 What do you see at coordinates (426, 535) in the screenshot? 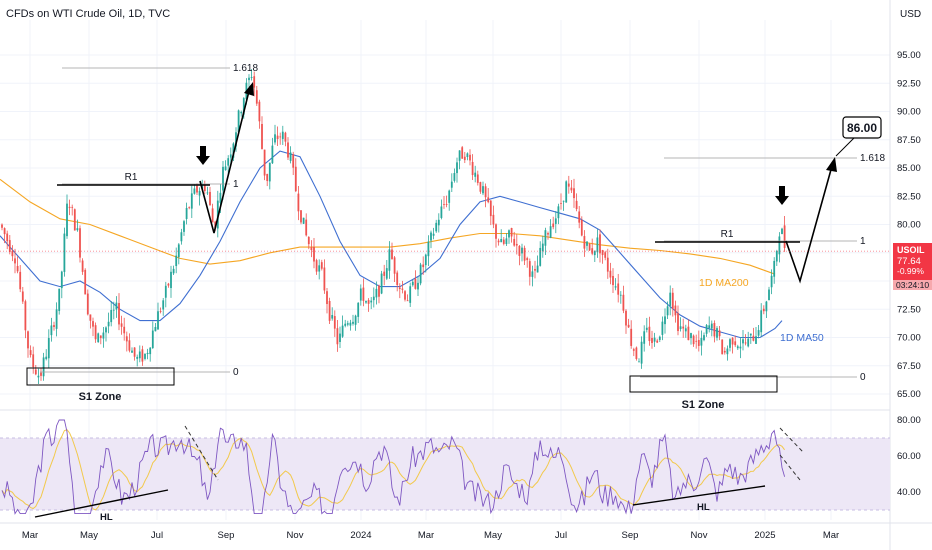
I see `x-tick-label: Mar` at bounding box center [426, 535].